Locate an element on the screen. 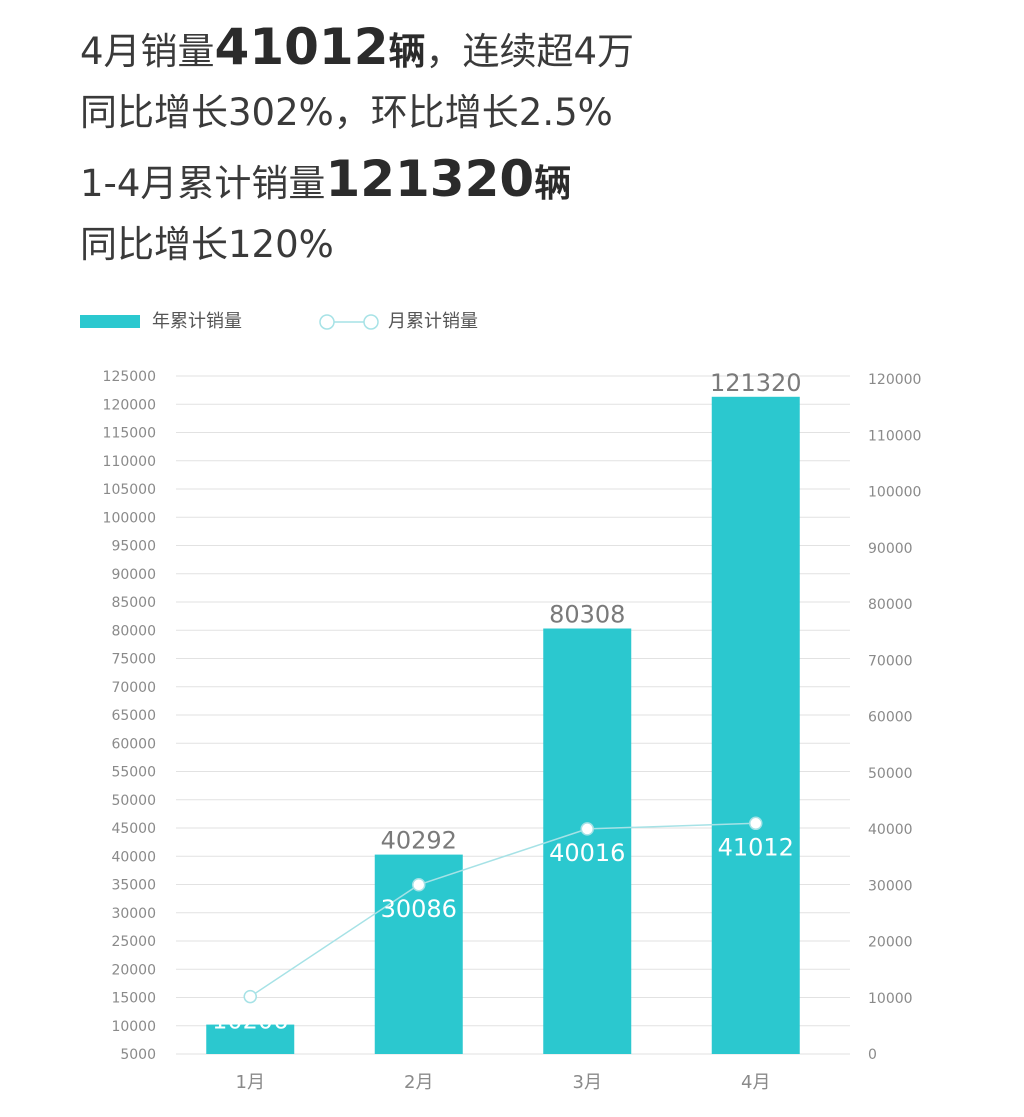  legend-line-swatch is located at coordinates (349, 322).